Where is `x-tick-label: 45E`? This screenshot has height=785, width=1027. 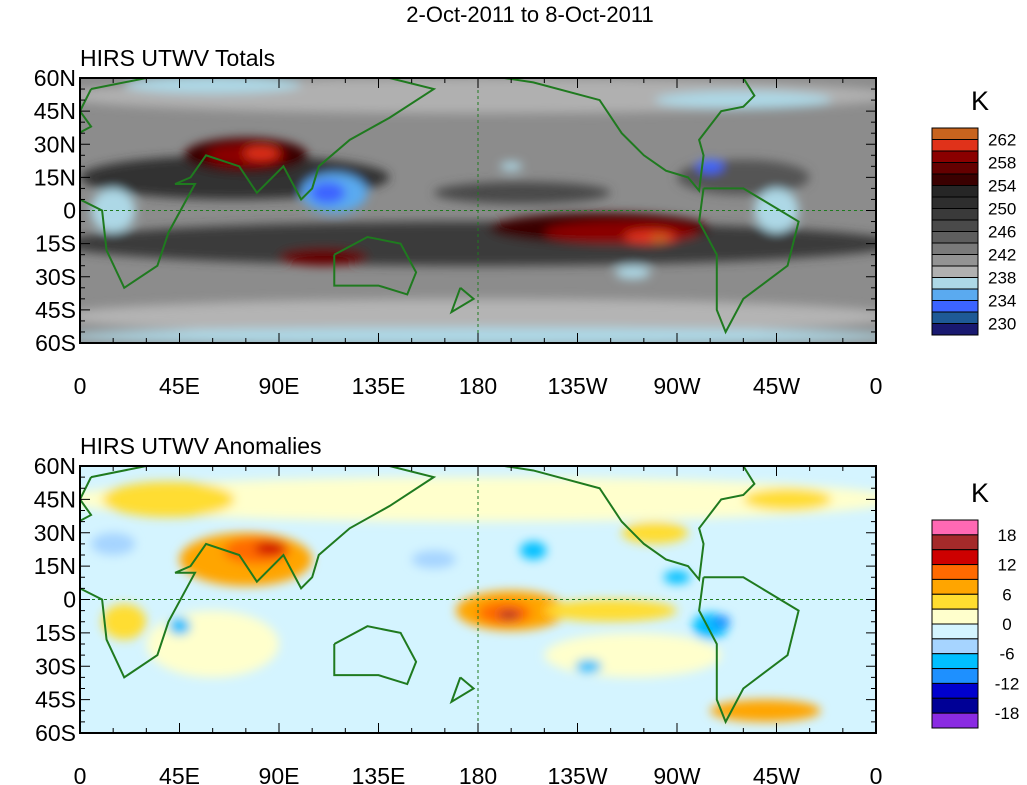 x-tick-label: 45E is located at coordinates (179, 386).